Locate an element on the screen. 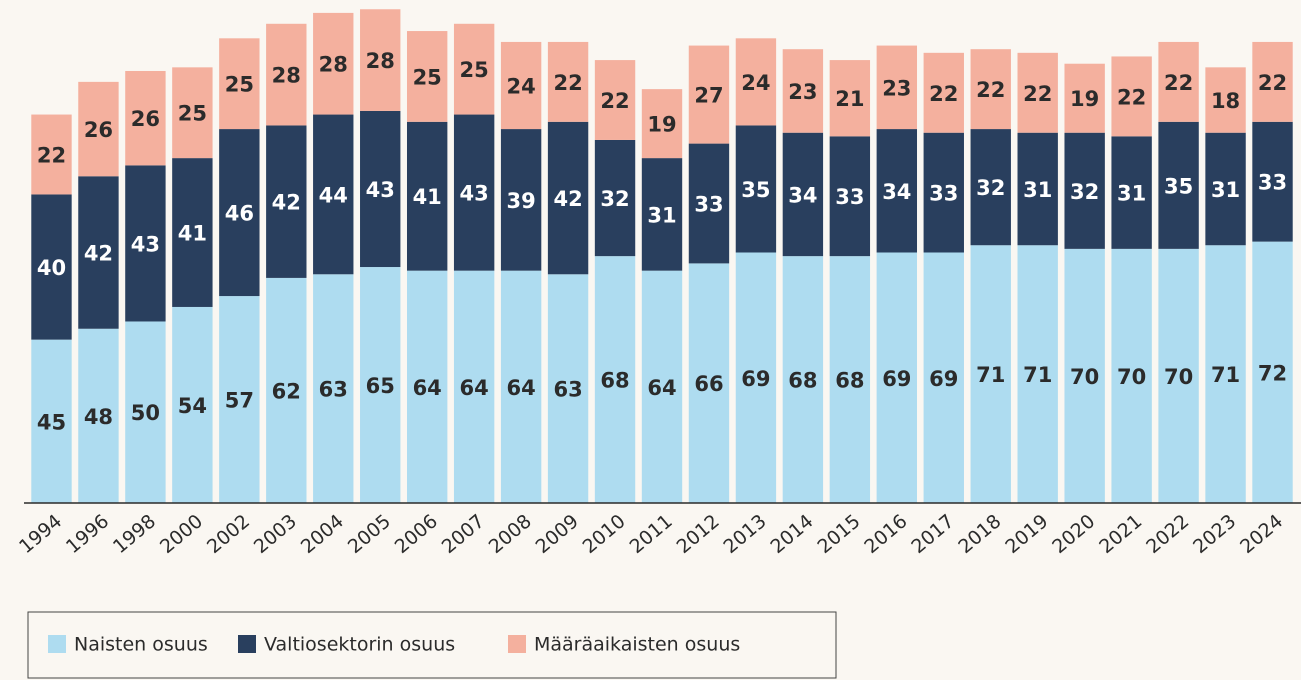 The height and width of the screenshot is (680, 1301). value-label: 62 is located at coordinates (286, 391).